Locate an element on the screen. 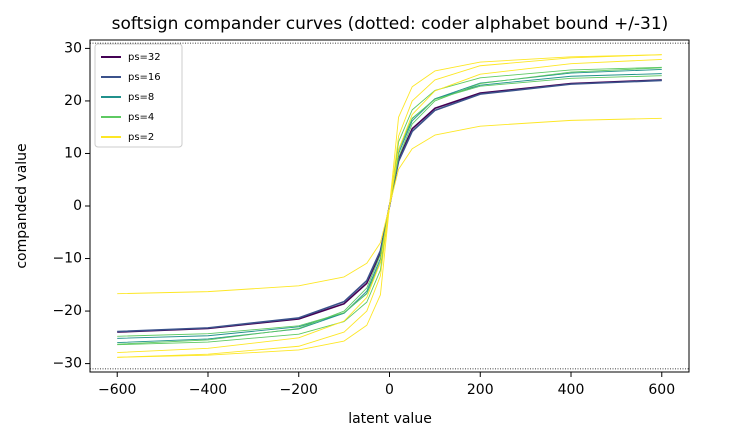 The width and height of the screenshot is (756, 446). y-tick-label: 20 is located at coordinates (73, 101).